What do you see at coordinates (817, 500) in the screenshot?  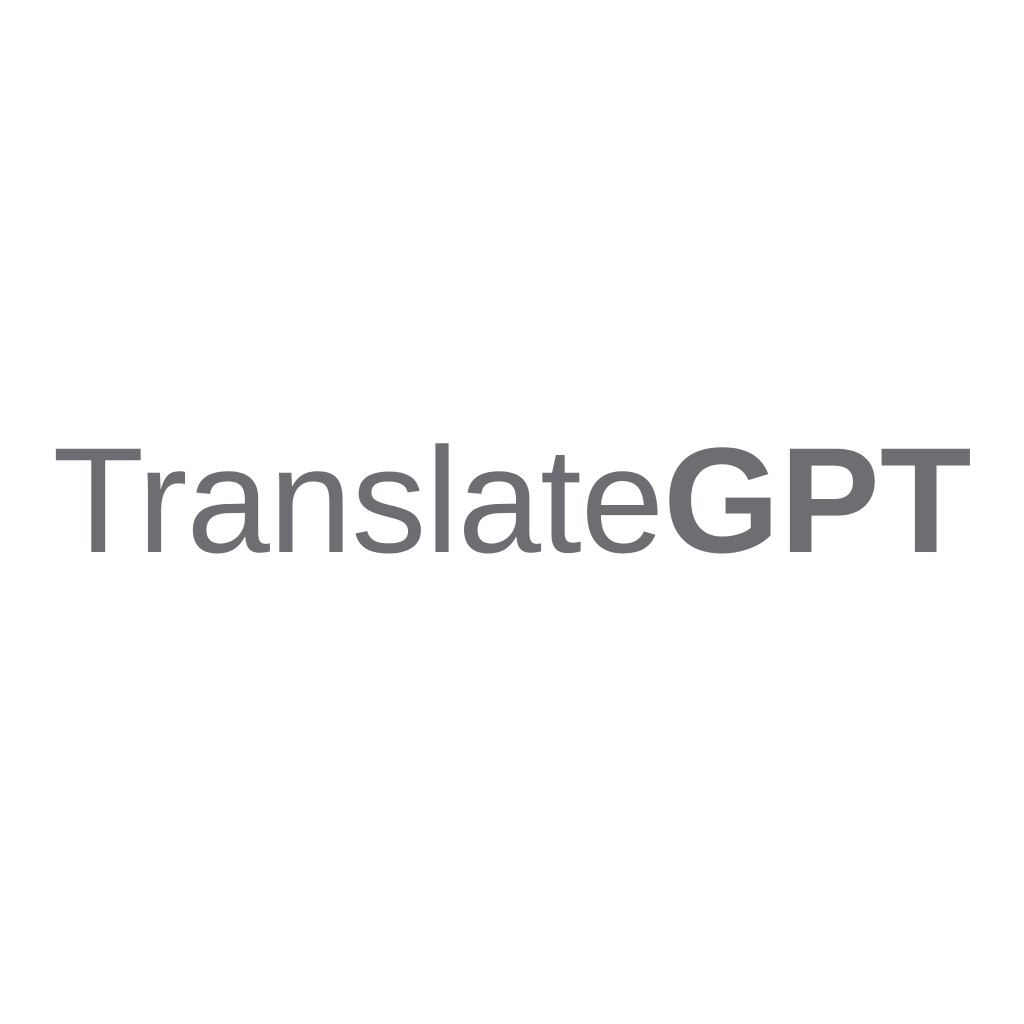 I see `logo-text-bold: GPT` at bounding box center [817, 500].